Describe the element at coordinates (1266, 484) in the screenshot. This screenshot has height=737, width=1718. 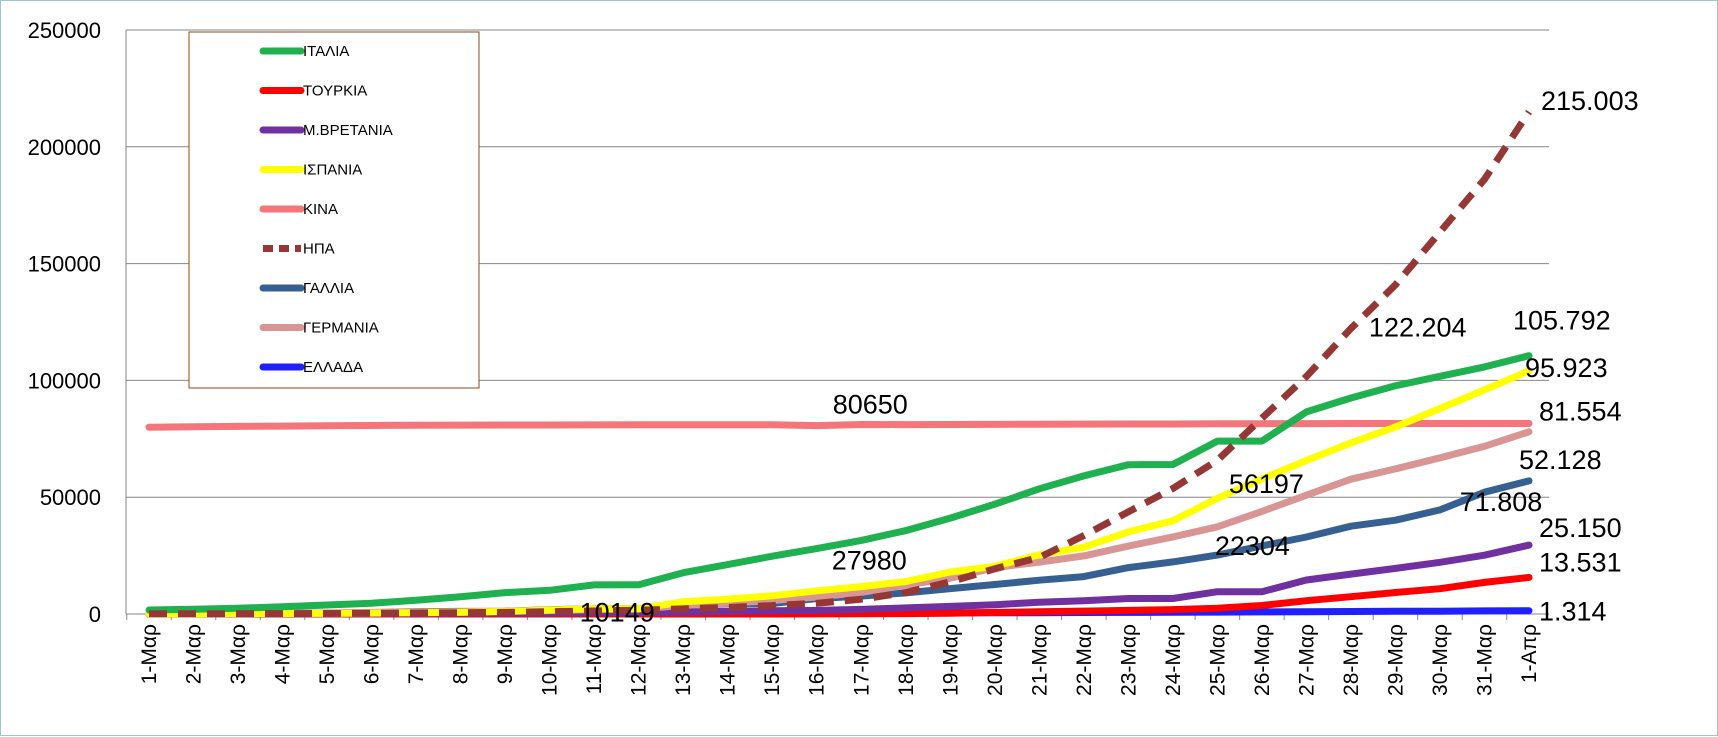
I see `data-label: 56197` at that location.